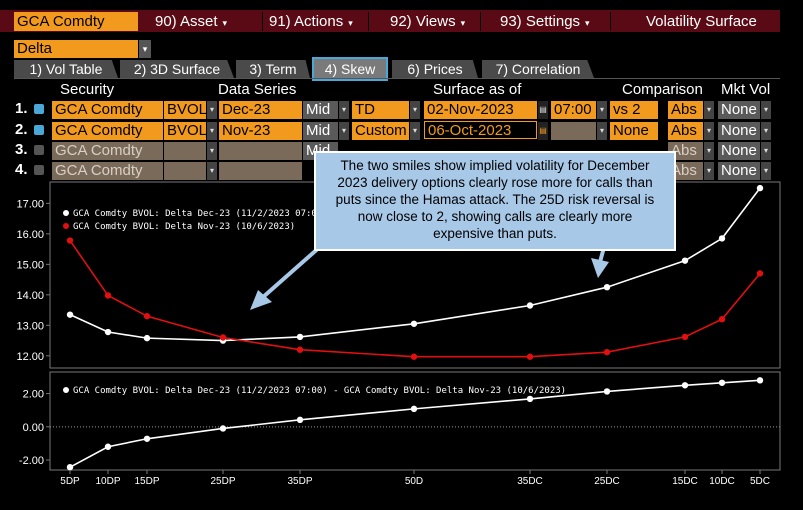 This screenshot has width=803, height=510. Describe the element at coordinates (30, 204) in the screenshot. I see `y-tick-label: 17.00` at that location.